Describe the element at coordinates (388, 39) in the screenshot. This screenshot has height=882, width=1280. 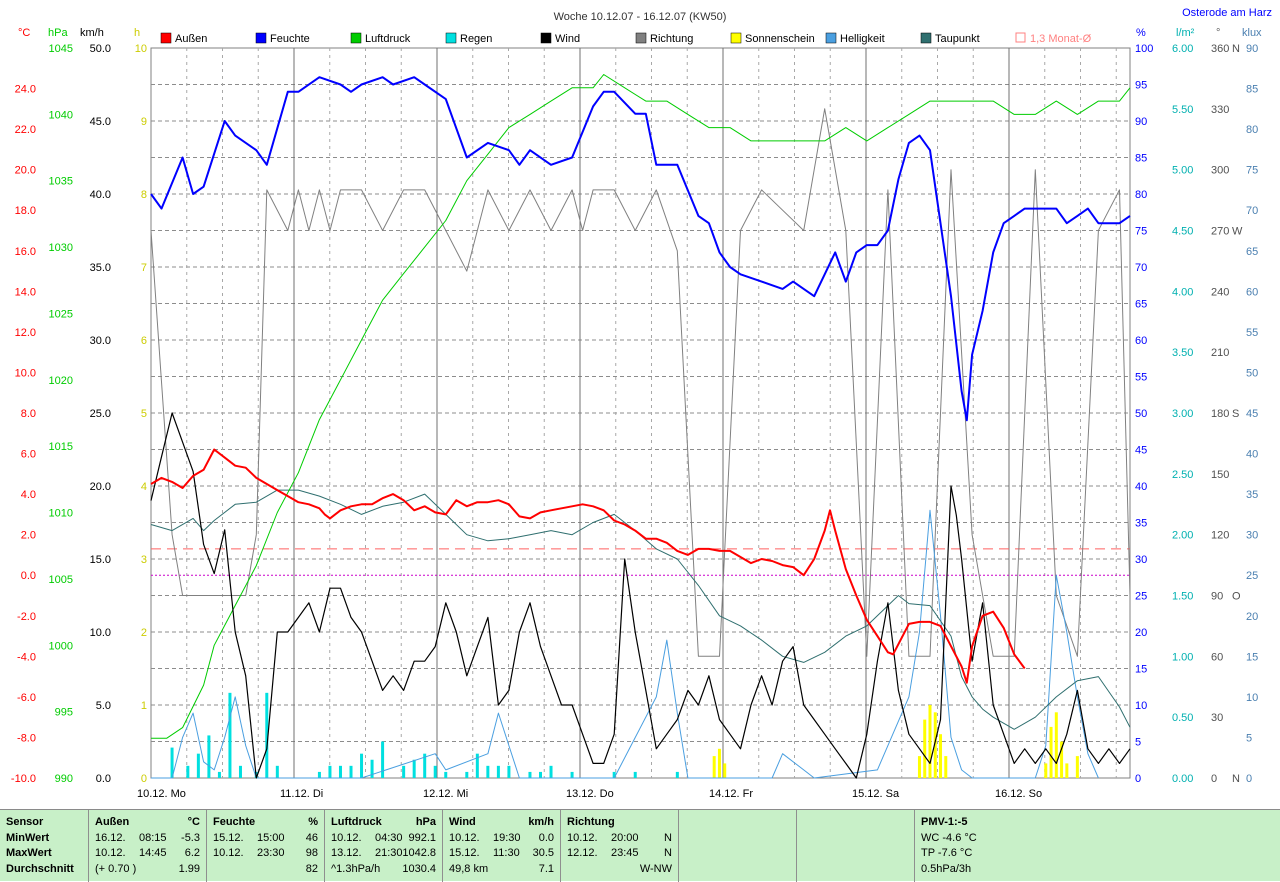
I see `legend-label-luftdruck: Luftdruck` at that location.